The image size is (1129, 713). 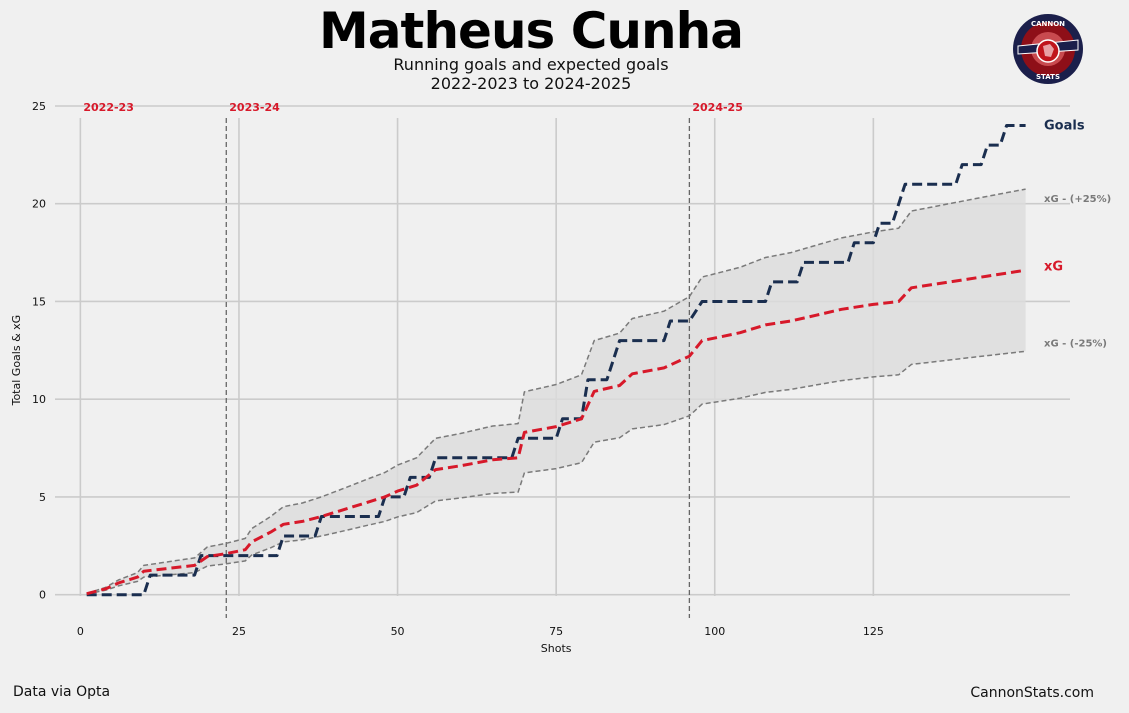 What do you see at coordinates (39, 399) in the screenshot?
I see `y-tick-label: 10` at bounding box center [39, 399].